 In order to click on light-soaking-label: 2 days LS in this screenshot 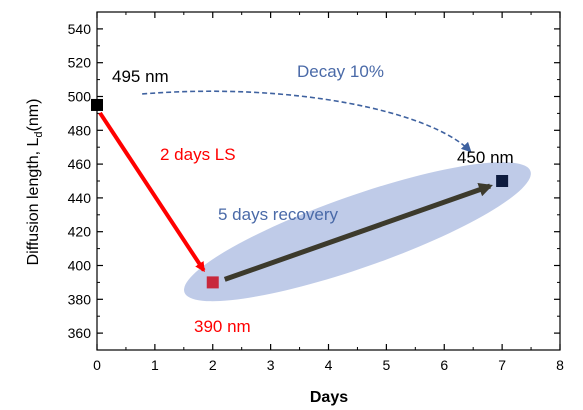, I will do `click(198, 154)`.